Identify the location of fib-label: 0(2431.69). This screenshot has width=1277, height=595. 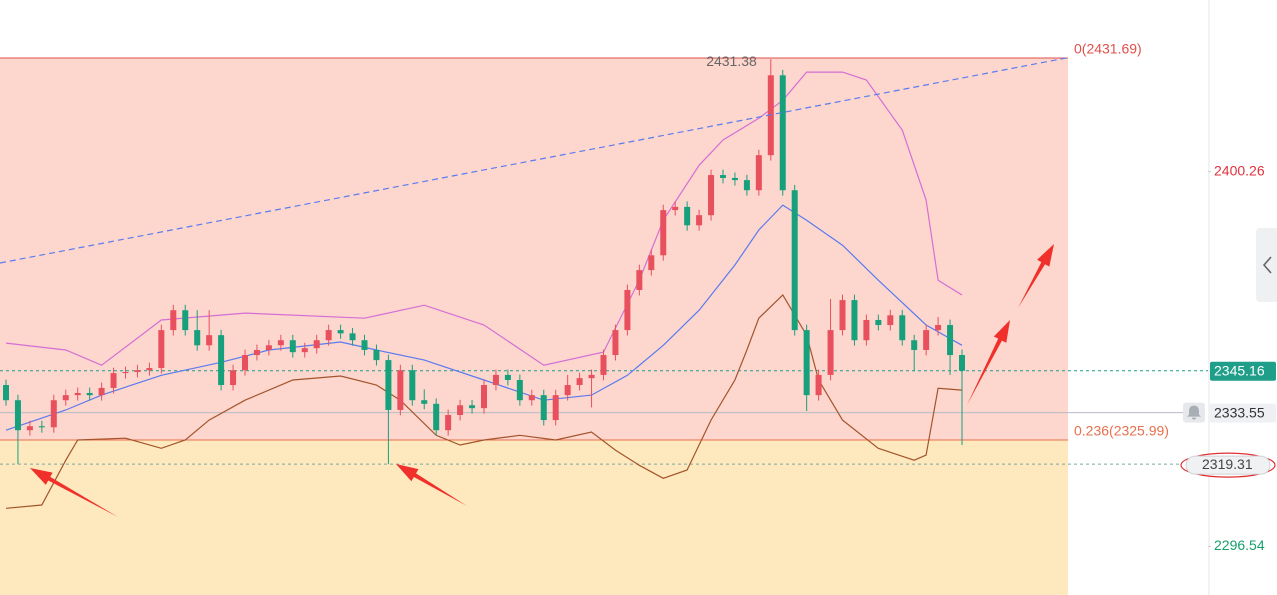
(1108, 49).